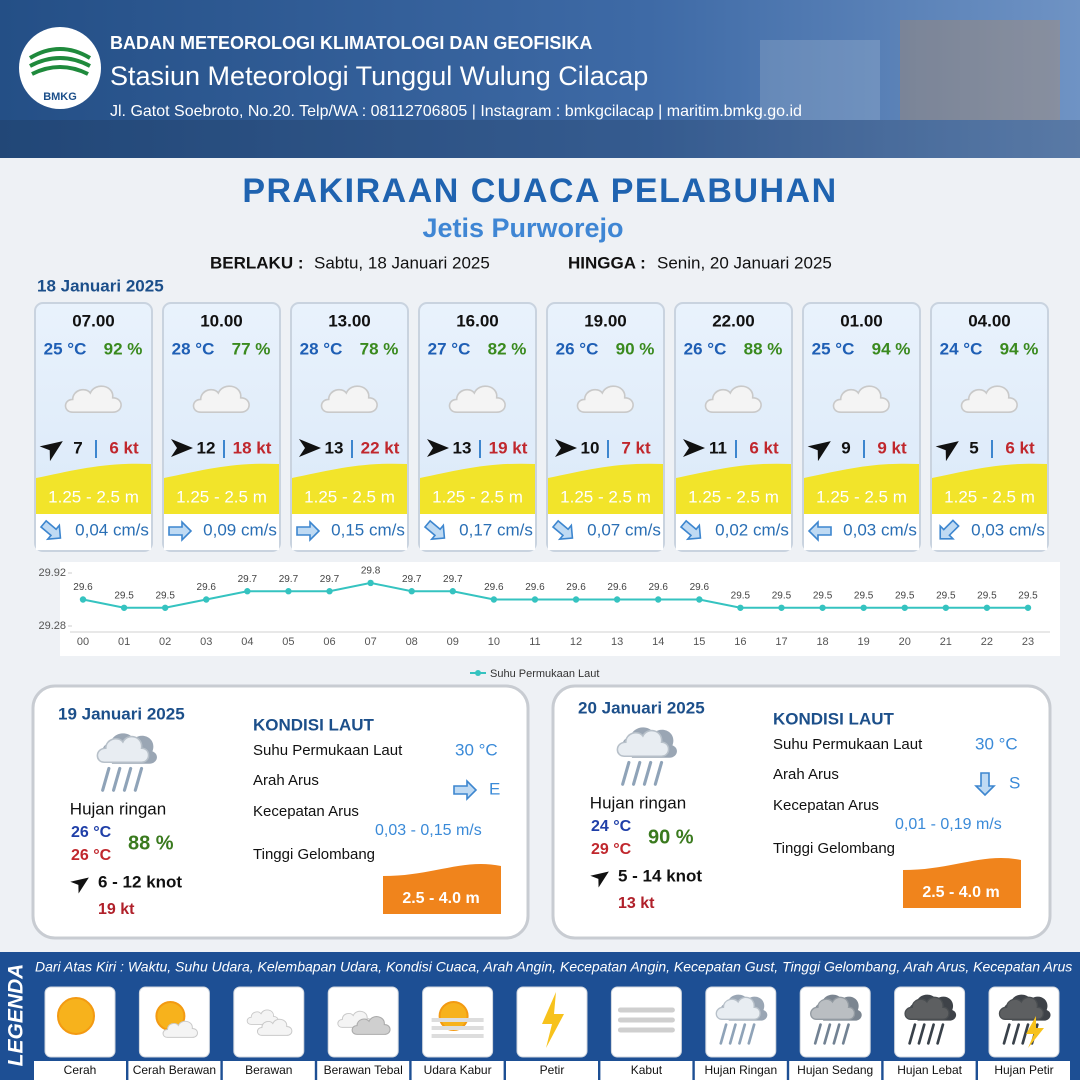 The width and height of the screenshot is (1080, 1080). I want to click on legend-item: Udara Kabur, so click(457, 1033).